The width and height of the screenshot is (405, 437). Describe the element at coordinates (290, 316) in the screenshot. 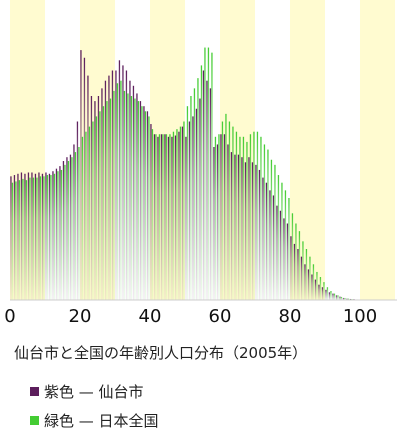

I see `x-tick-label-80: 80` at that location.